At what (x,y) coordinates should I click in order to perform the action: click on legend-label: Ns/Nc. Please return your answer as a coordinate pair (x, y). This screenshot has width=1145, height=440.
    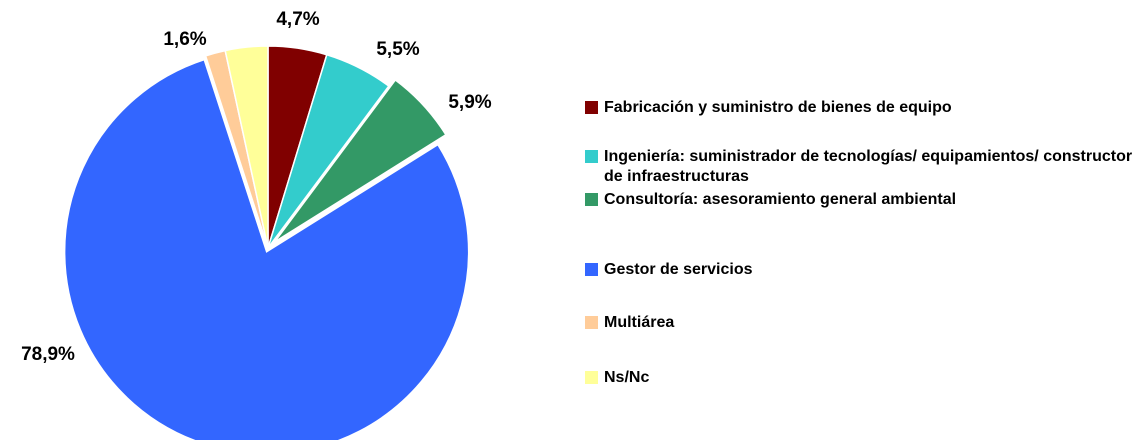
    Looking at the image, I should click on (627, 377).